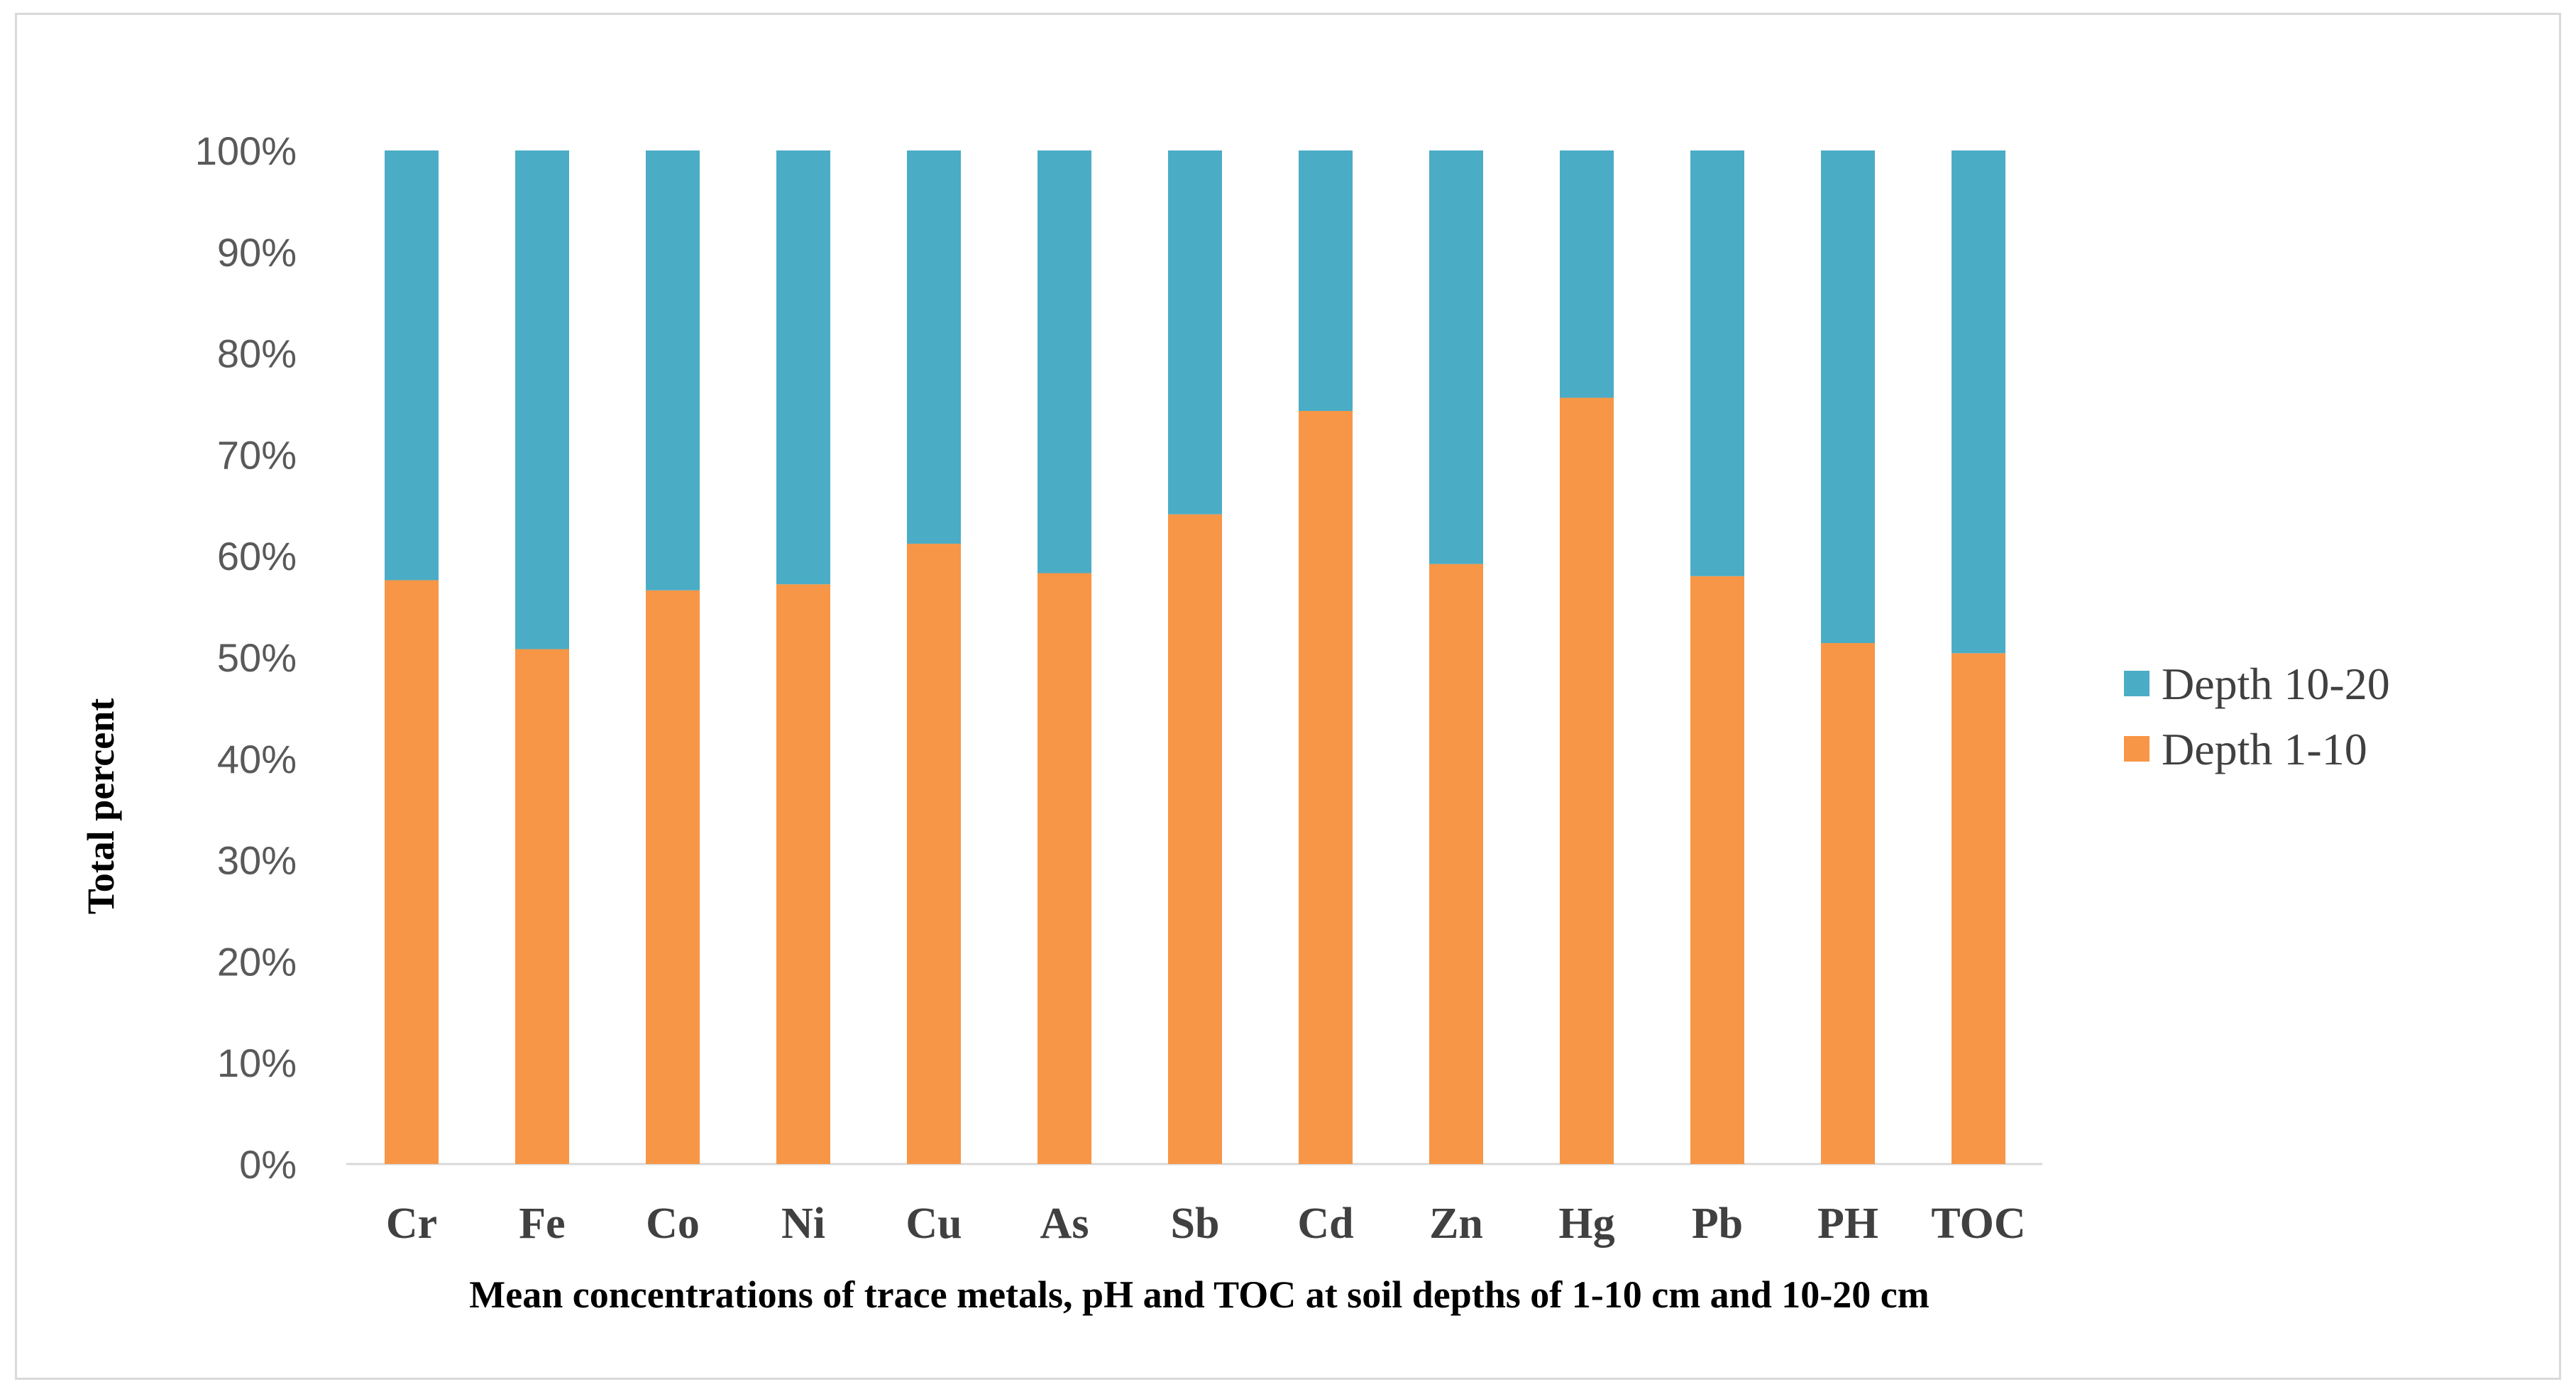 The width and height of the screenshot is (2576, 1394). Describe the element at coordinates (100, 806) in the screenshot. I see `y-axis-title: Total percent` at that location.